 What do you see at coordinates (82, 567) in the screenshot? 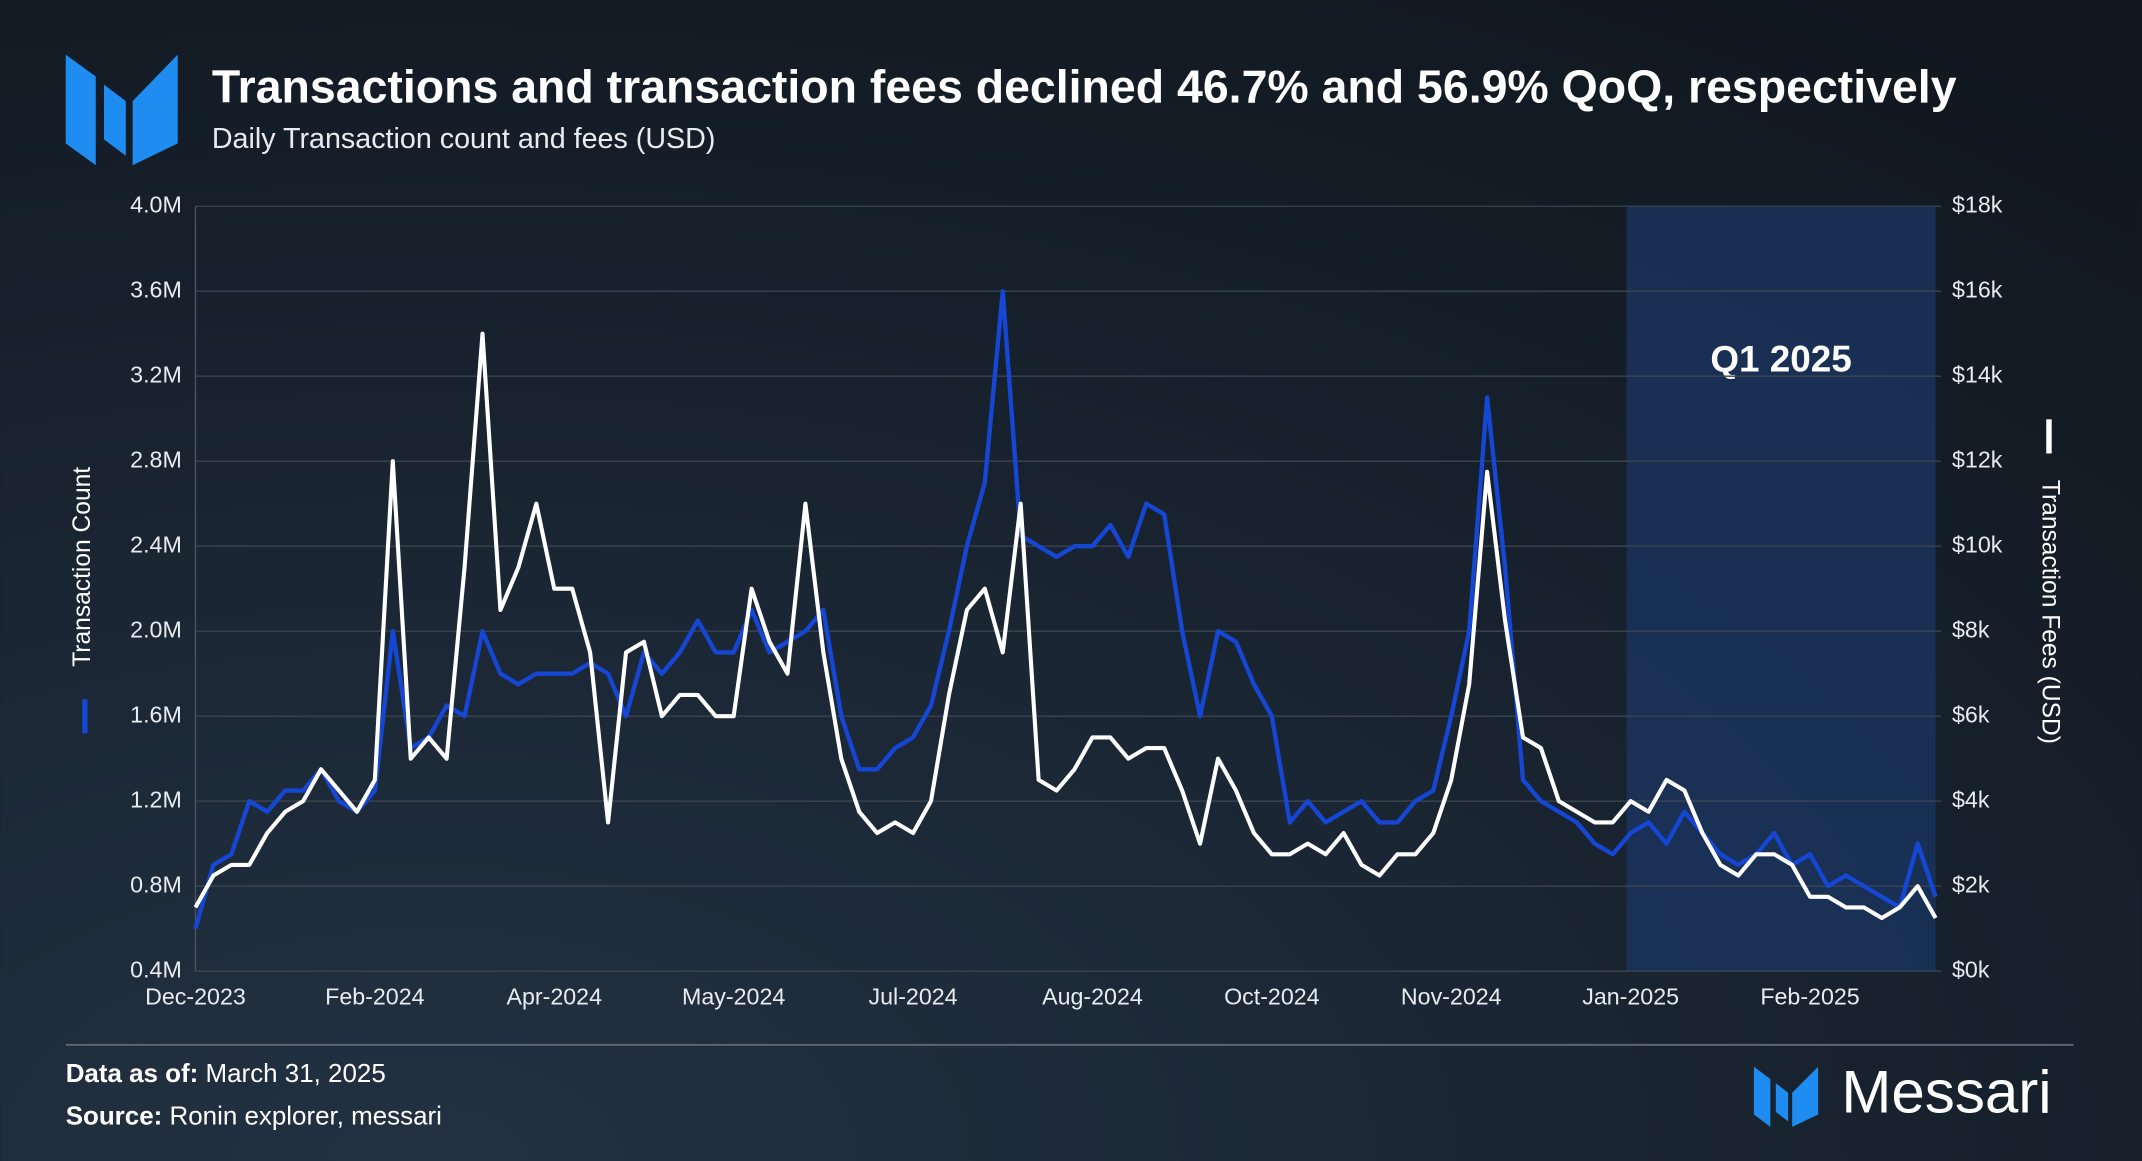
I see `y-axis-title: Transaction Count` at bounding box center [82, 567].